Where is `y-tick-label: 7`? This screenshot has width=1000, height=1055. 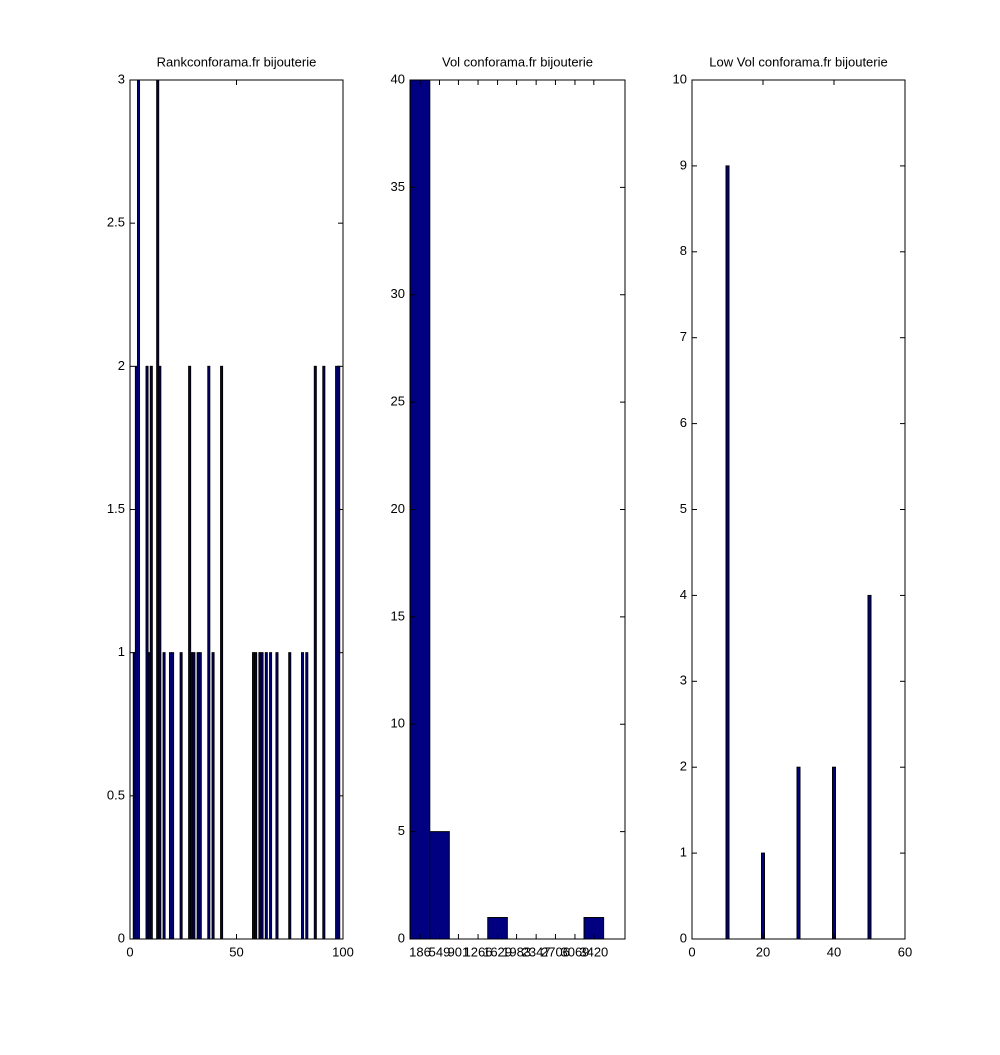 y-tick-label: 7 is located at coordinates (683, 336).